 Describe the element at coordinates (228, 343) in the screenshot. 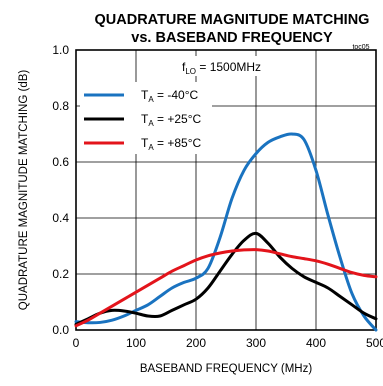

I see `x-tick-labels: 0 100 200 300 400 500` at that location.